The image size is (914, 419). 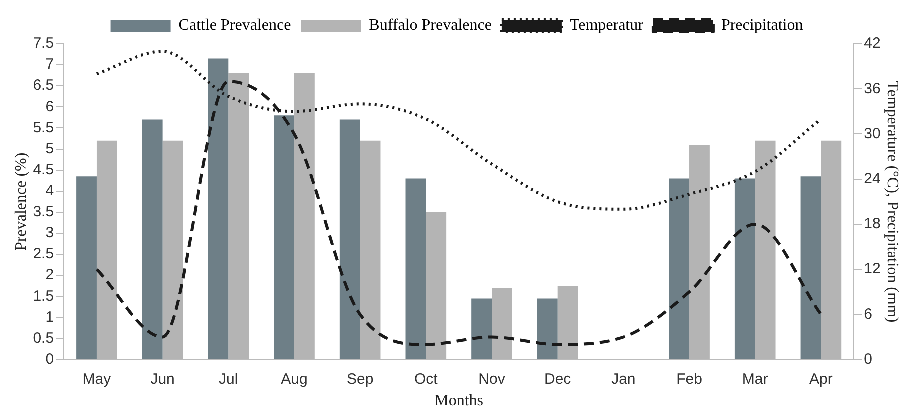 What do you see at coordinates (872, 224) in the screenshot?
I see `y2-tick-label: 18` at bounding box center [872, 224].